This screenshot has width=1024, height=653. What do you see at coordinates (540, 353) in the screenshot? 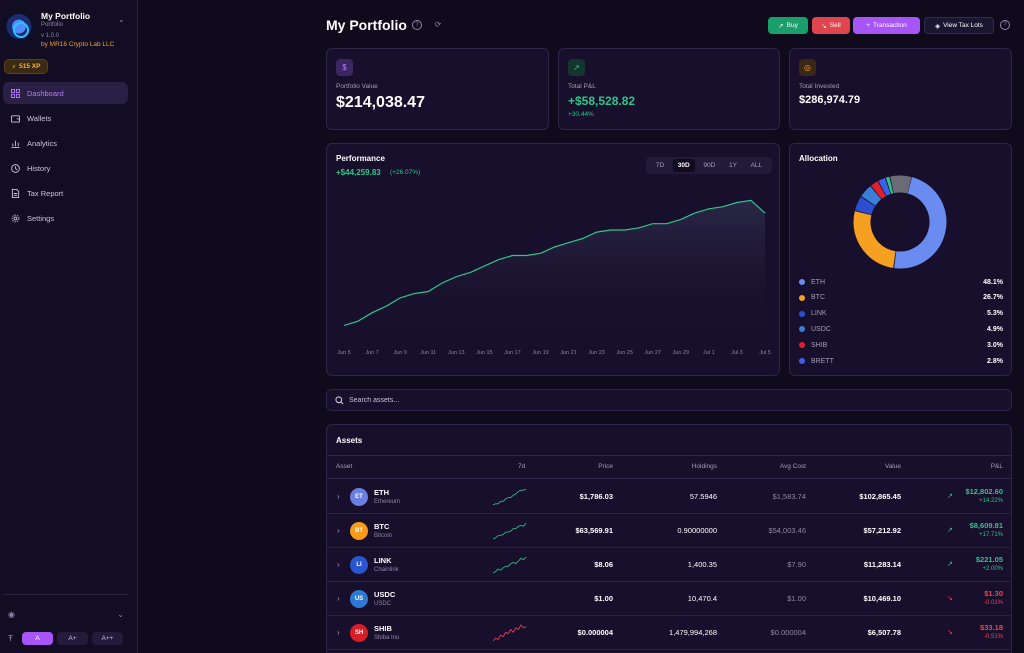
I see `x-tick-label: Jun 19` at bounding box center [540, 353].